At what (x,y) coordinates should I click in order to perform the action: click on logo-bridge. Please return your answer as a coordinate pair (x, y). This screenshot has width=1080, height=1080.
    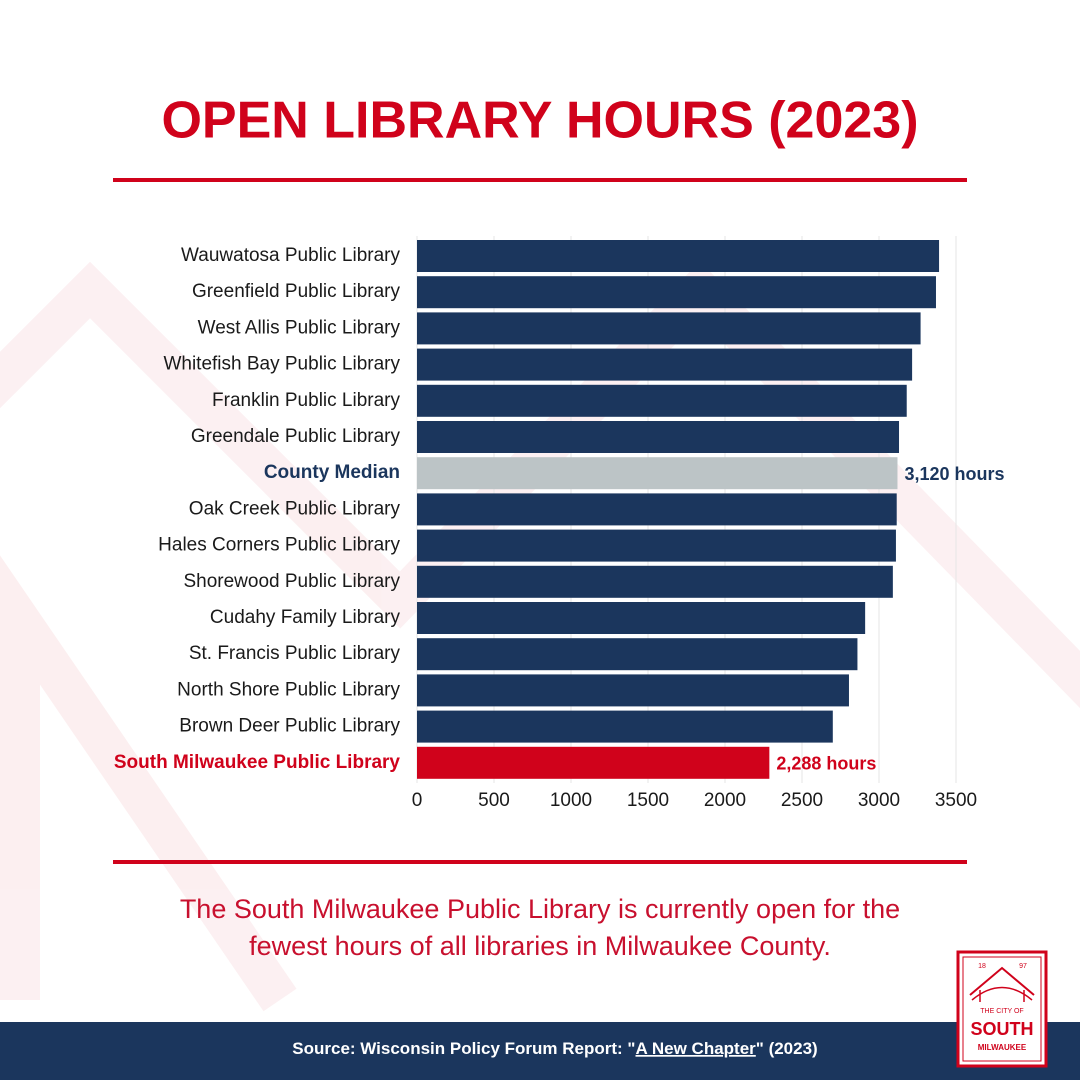
    Looking at the image, I should click on (1002, 994).